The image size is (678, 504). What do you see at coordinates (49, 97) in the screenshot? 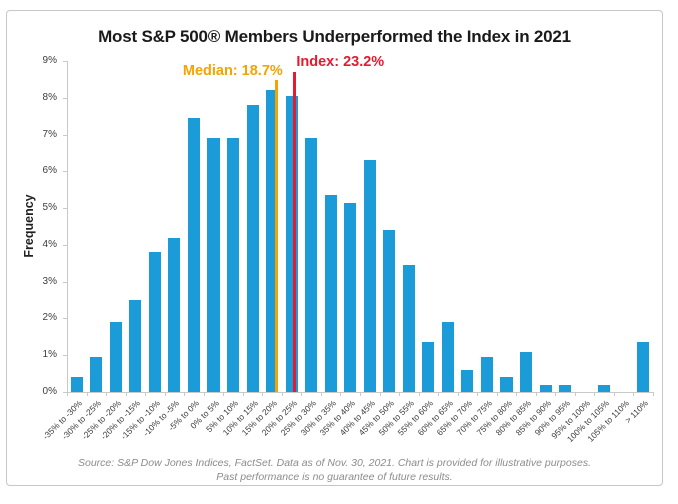
I see `y-tick-label: 8%` at bounding box center [49, 97].